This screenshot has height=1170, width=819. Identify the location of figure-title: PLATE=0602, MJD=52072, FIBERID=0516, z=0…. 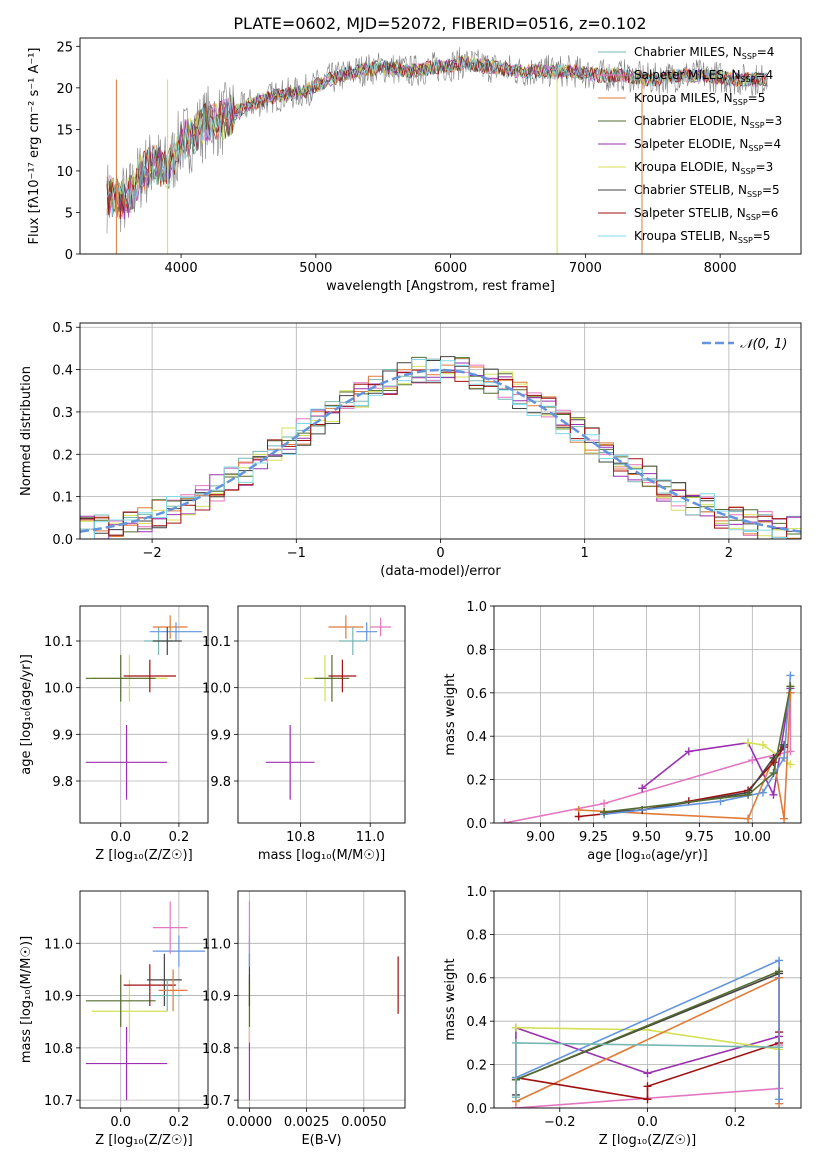
(439, 23).